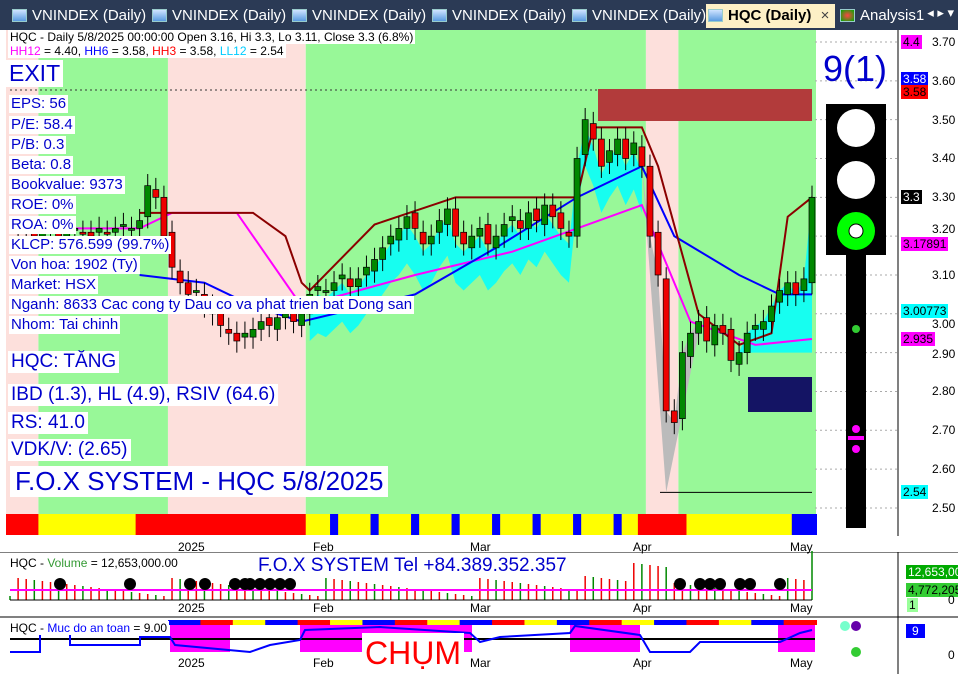 The width and height of the screenshot is (958, 674). I want to click on pole-bar, so click(856, 438).